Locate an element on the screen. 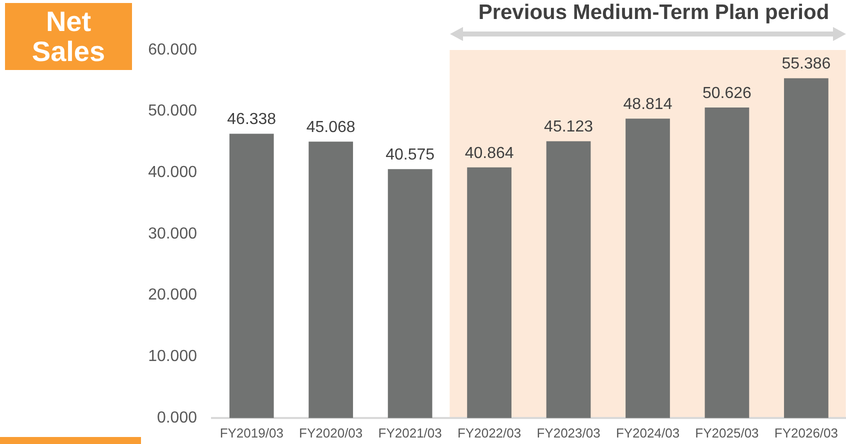 This screenshot has width=846, height=444. x-tick-label: FY2021/03 is located at coordinates (410, 432).